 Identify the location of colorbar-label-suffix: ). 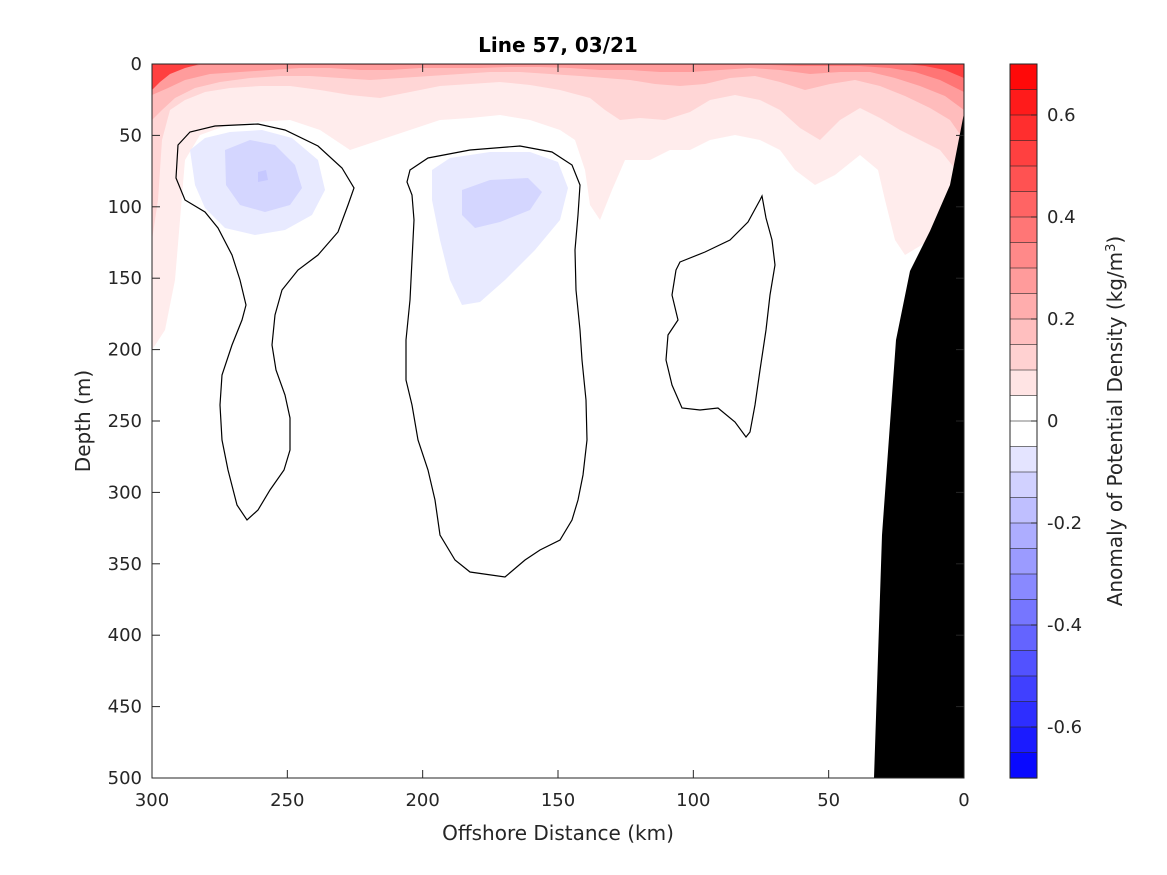
(1115, 240).